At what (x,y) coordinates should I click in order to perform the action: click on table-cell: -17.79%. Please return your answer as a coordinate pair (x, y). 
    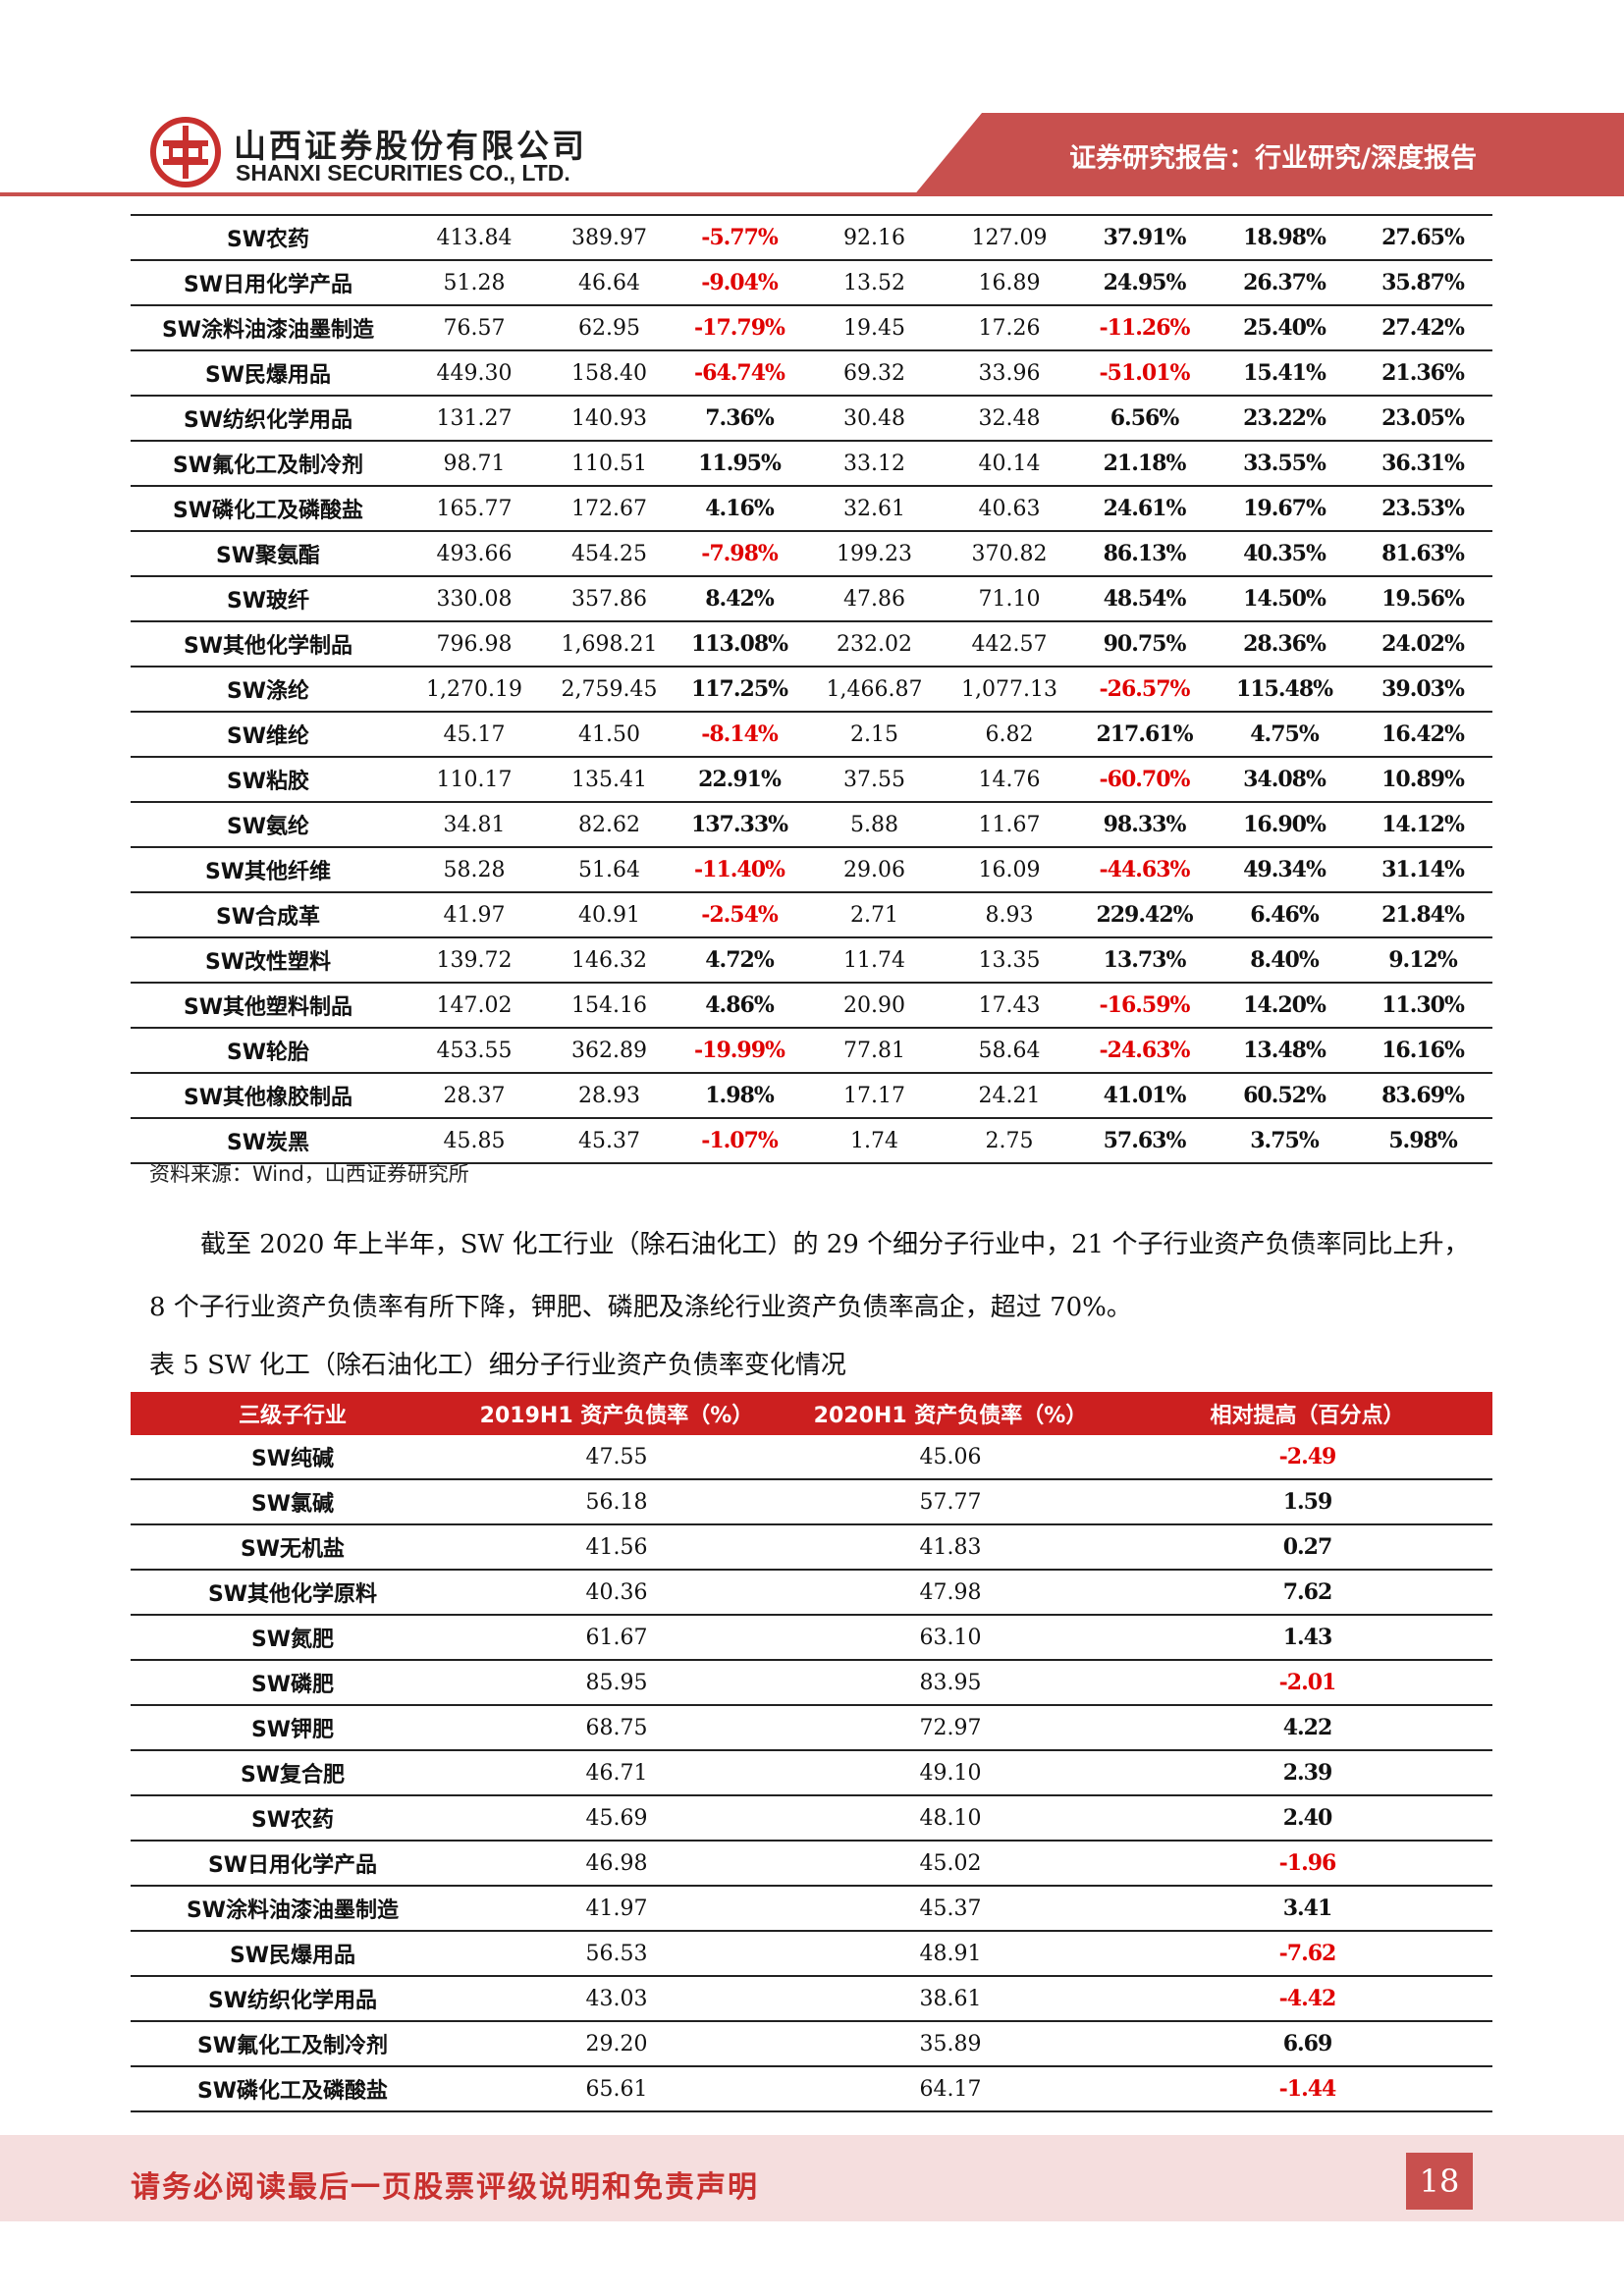
    Looking at the image, I should click on (739, 328).